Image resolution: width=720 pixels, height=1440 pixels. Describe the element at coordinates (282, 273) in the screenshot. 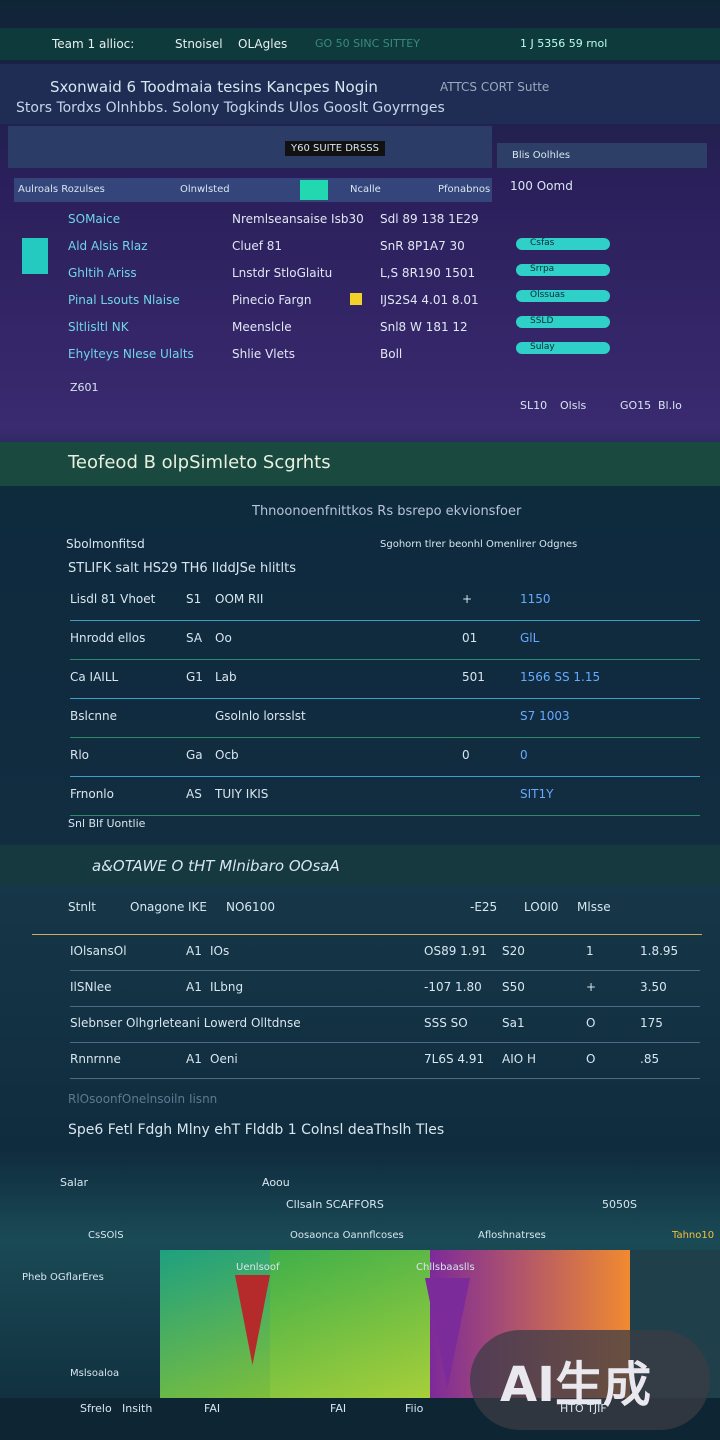

I see `table-cell: Lnstdr StloGlaitu` at that location.